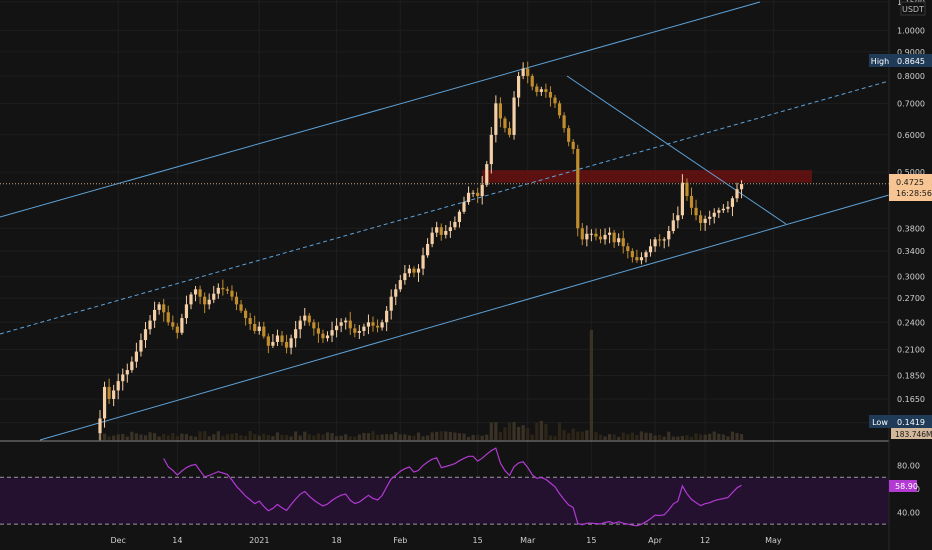 The width and height of the screenshot is (932, 550). I want to click on currency-badge: USDT, so click(913, 8).